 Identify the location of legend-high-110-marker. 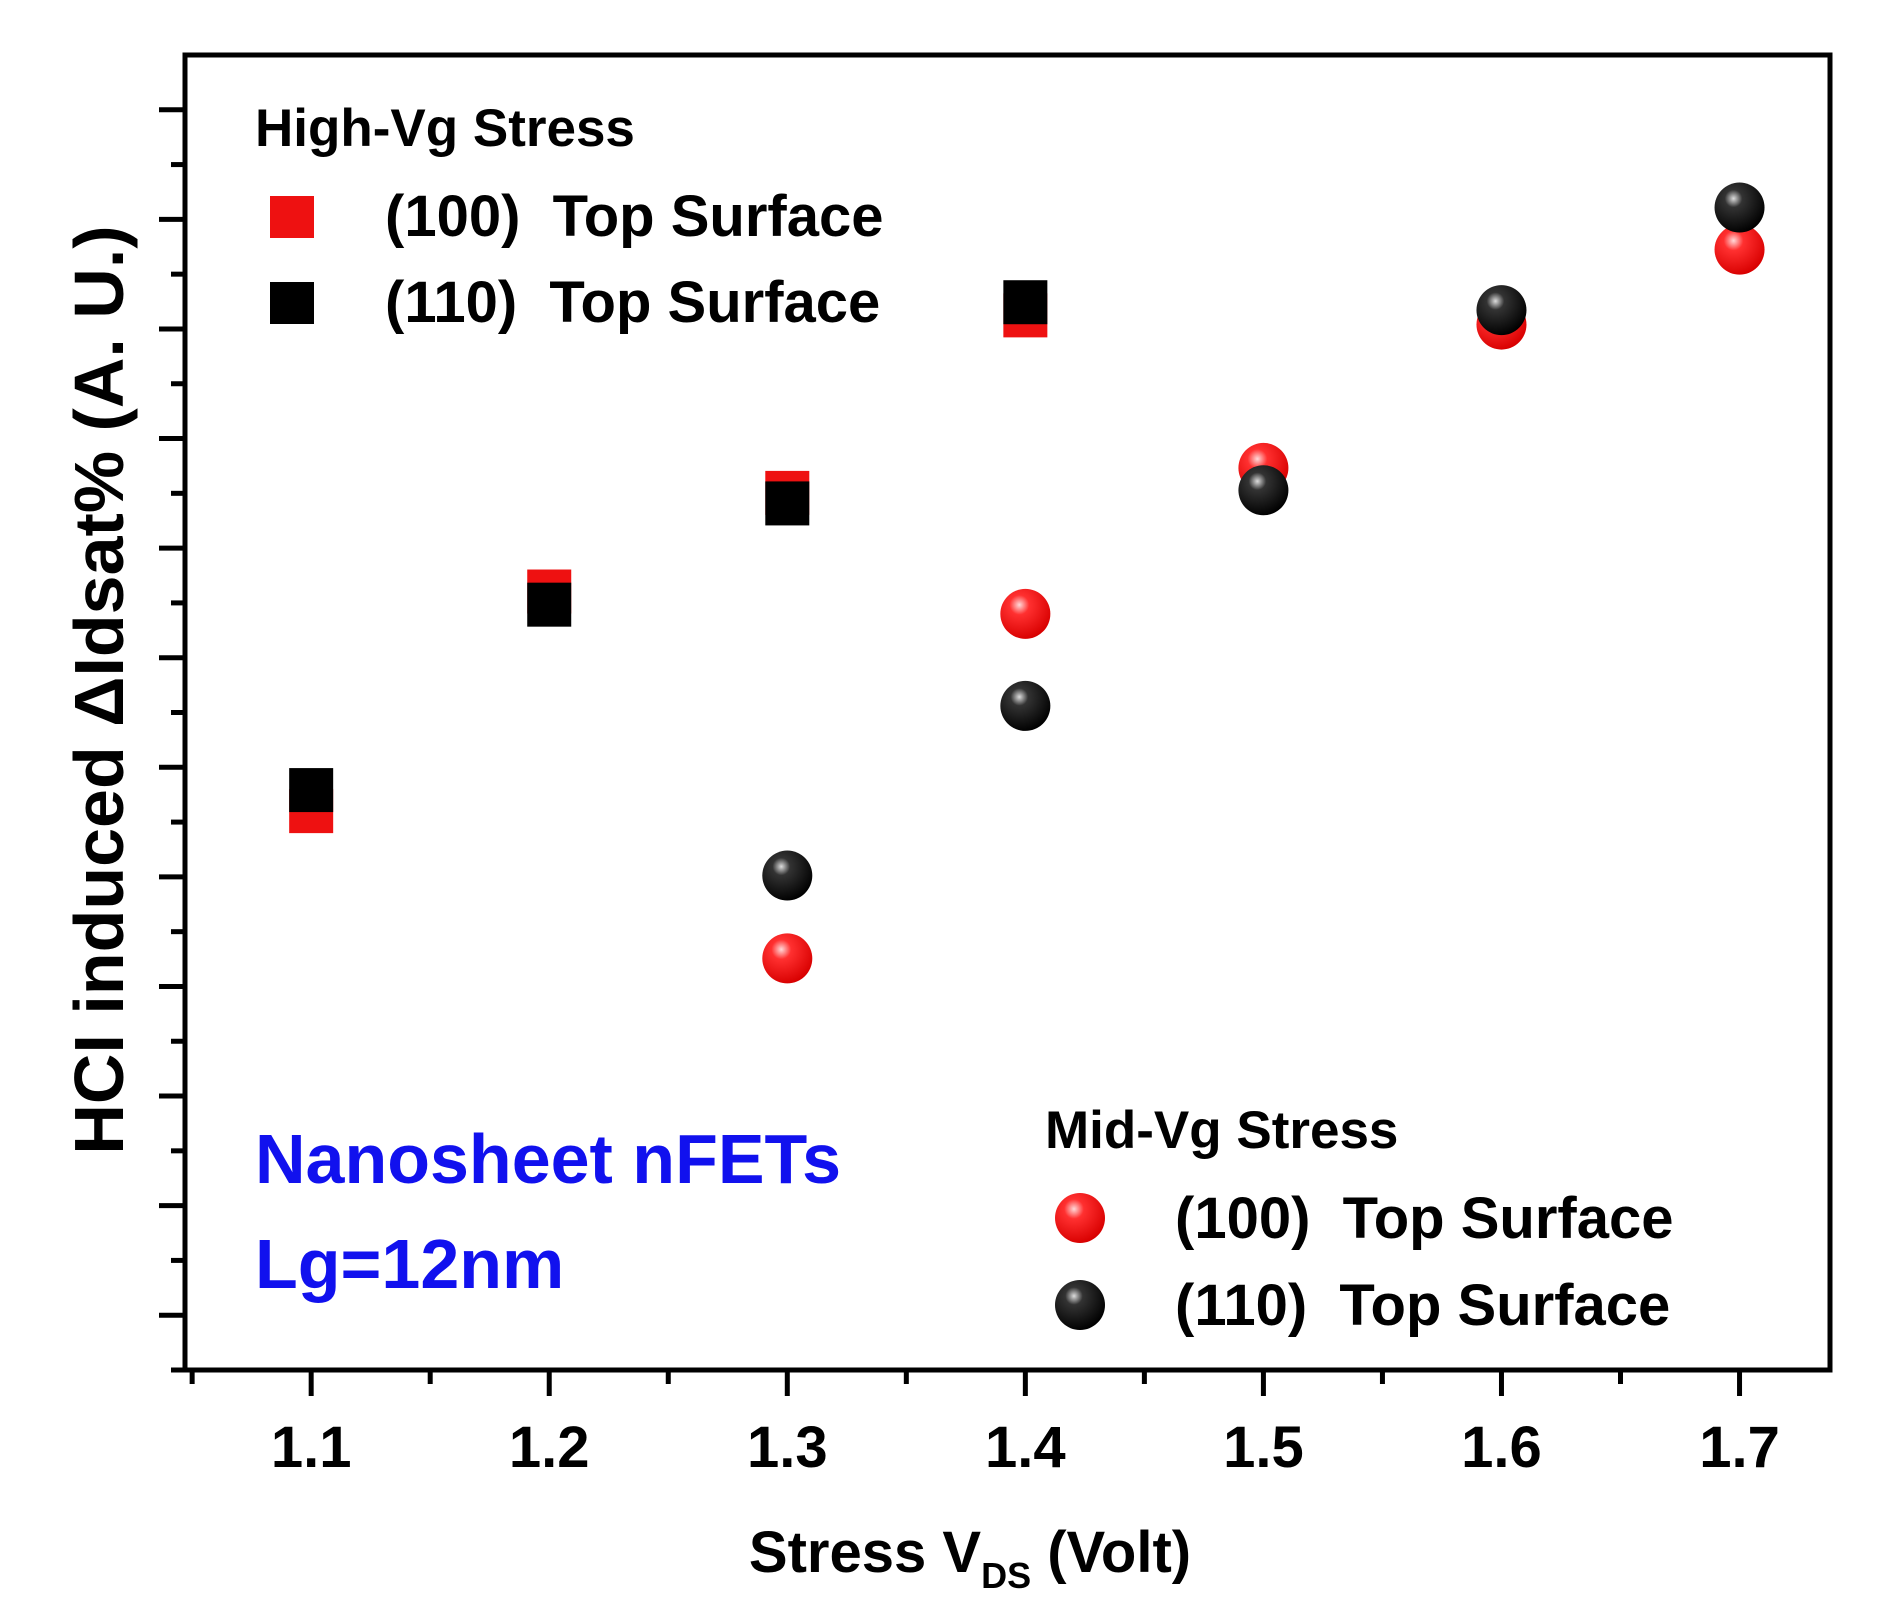
(292, 303).